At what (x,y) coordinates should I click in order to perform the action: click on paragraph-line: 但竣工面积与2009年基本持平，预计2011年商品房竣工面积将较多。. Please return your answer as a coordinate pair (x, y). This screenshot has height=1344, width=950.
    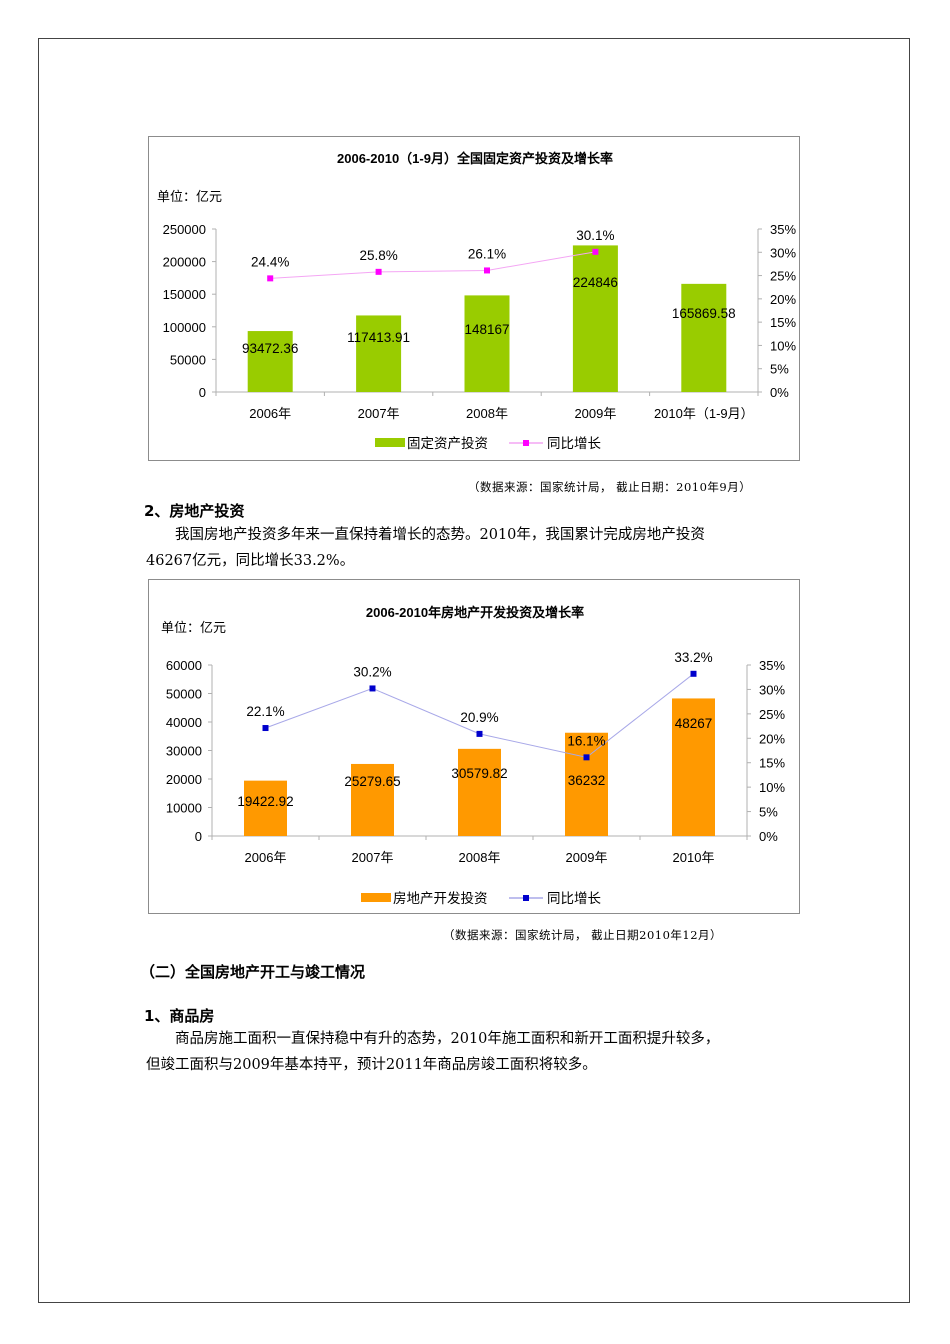
    Looking at the image, I should click on (371, 1065).